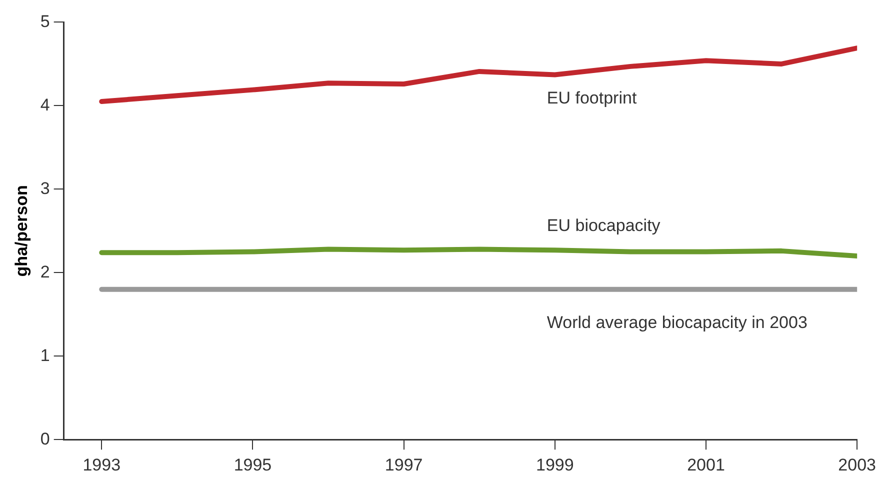 The image size is (890, 490). I want to click on series-label: World average biocapacity in 2003, so click(677, 322).